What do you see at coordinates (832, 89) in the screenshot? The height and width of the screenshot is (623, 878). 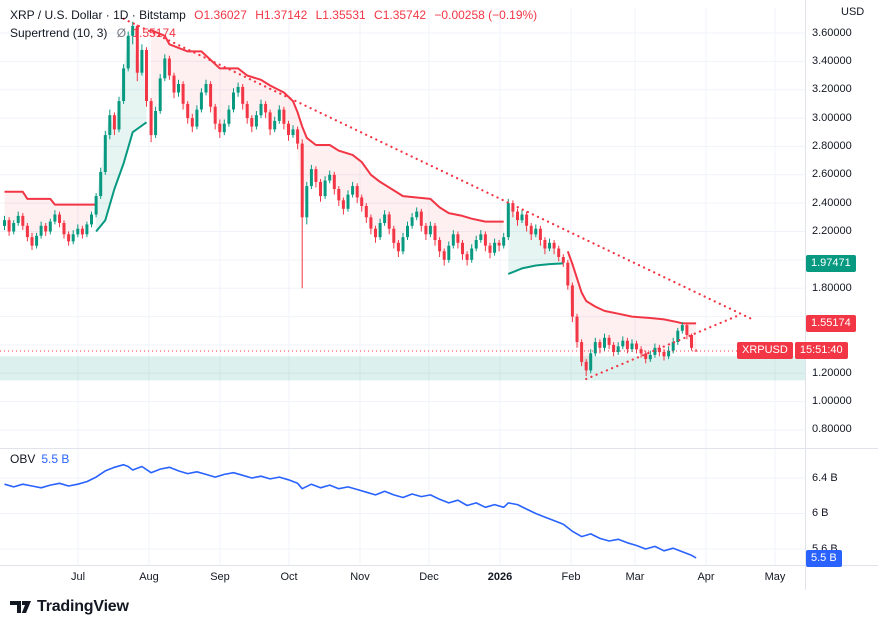 I see `price-axis-label: 3.20000` at bounding box center [832, 89].